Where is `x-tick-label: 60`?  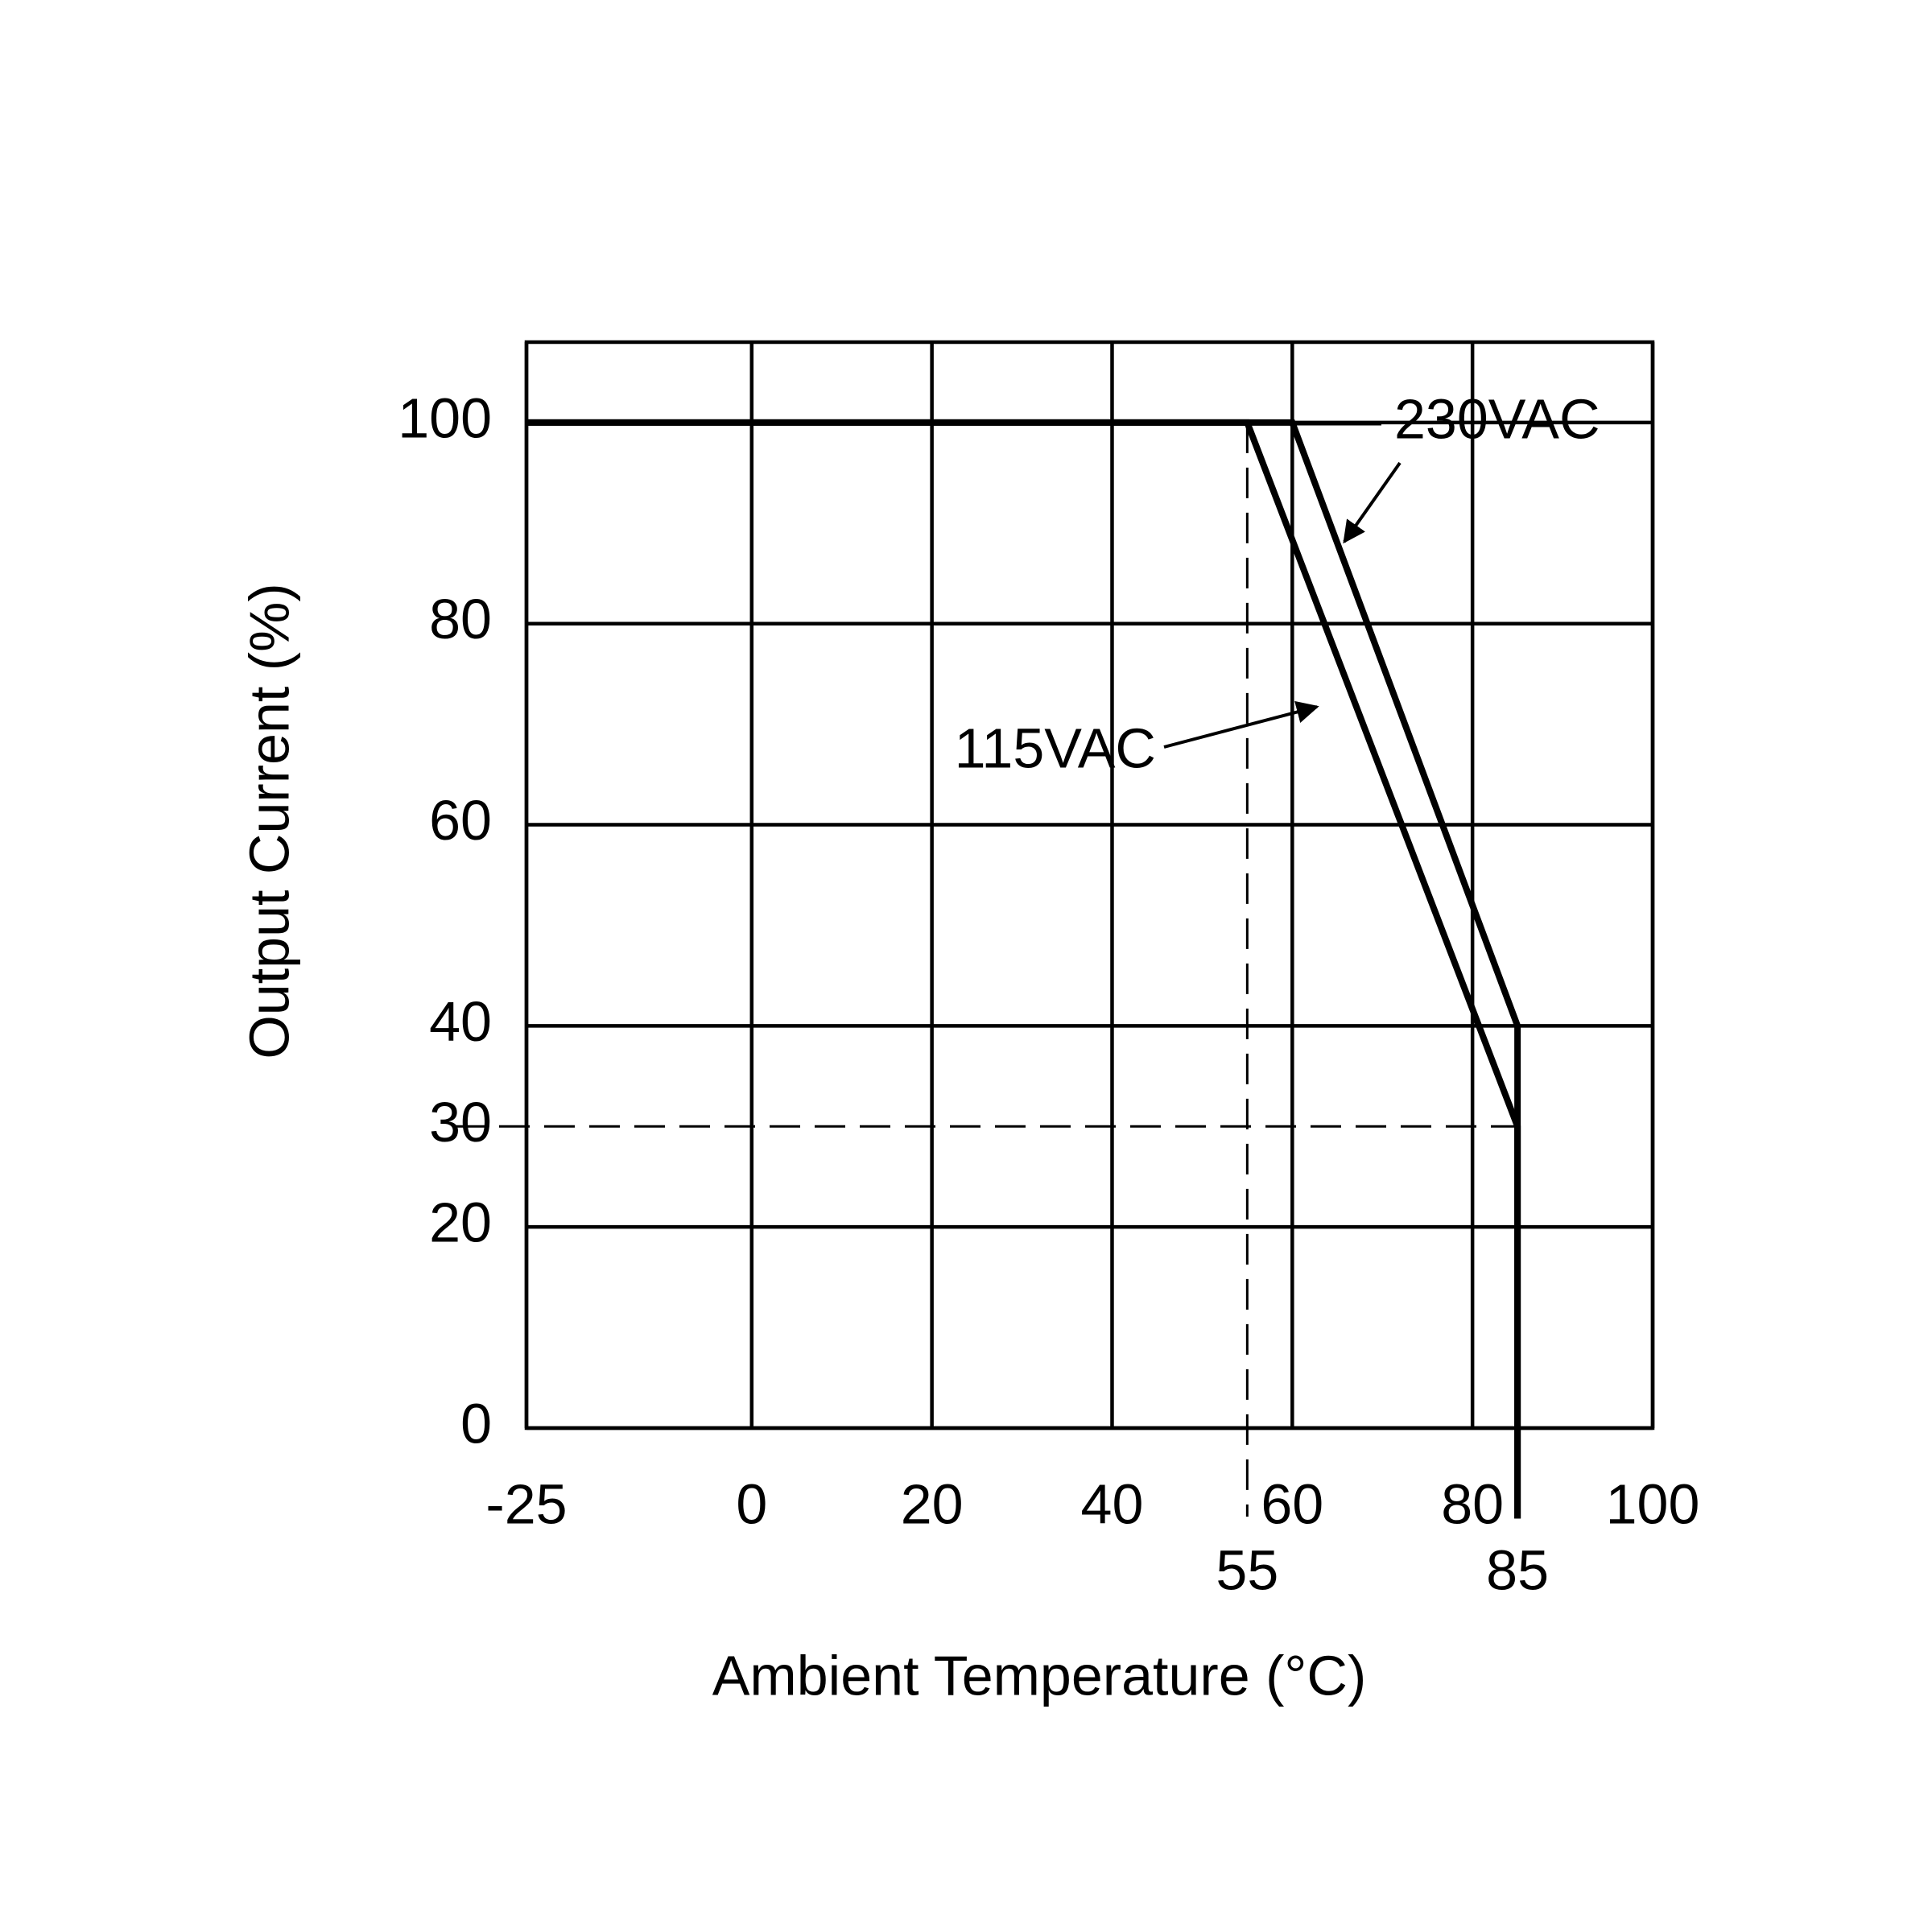 x-tick-label: 60 is located at coordinates (1292, 1503).